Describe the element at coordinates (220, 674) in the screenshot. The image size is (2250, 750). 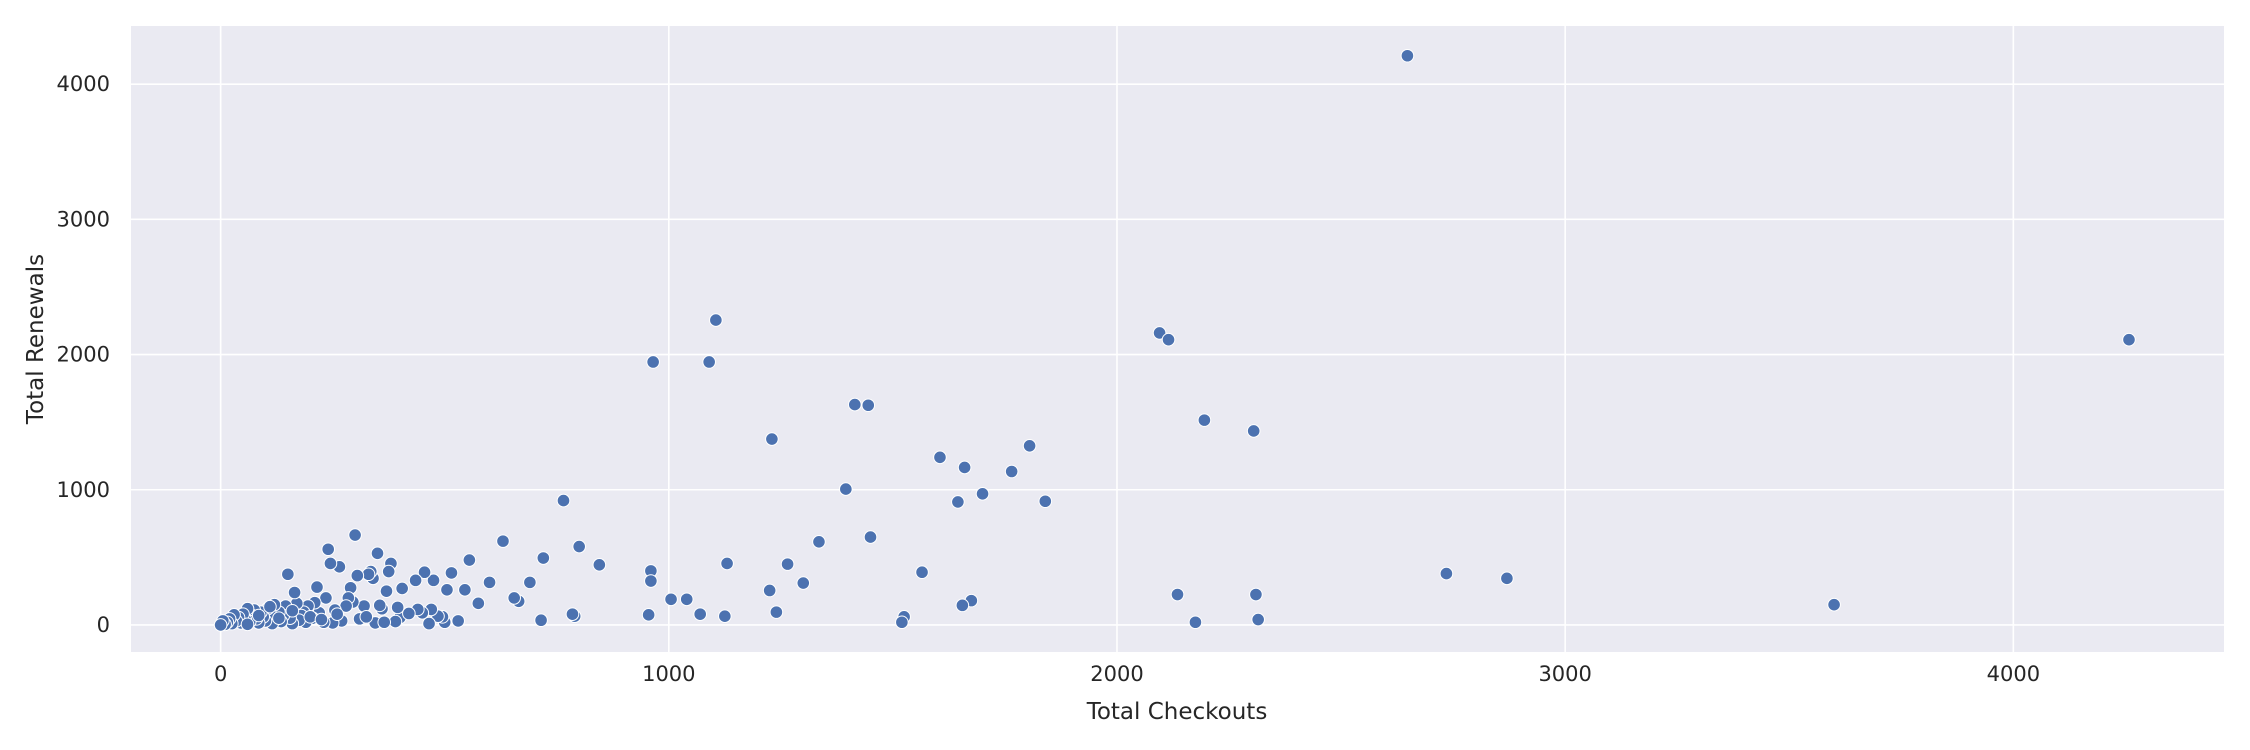
I see `x-tick-label: 0` at that location.